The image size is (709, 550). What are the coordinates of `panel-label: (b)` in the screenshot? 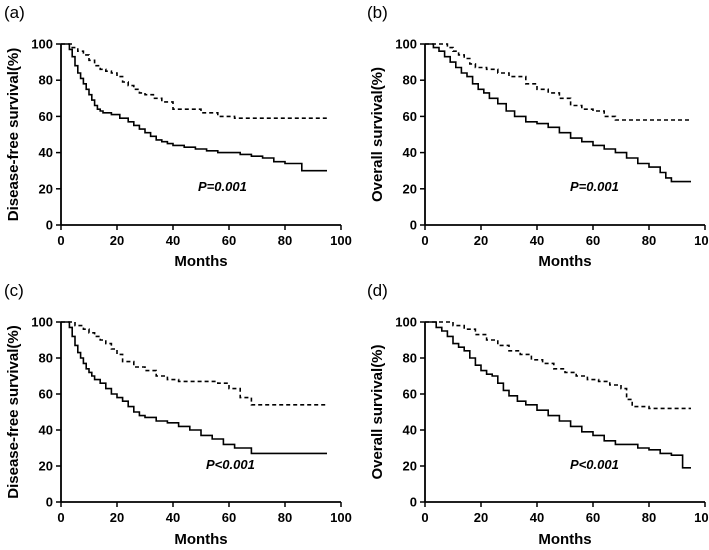 It's located at (377, 12).